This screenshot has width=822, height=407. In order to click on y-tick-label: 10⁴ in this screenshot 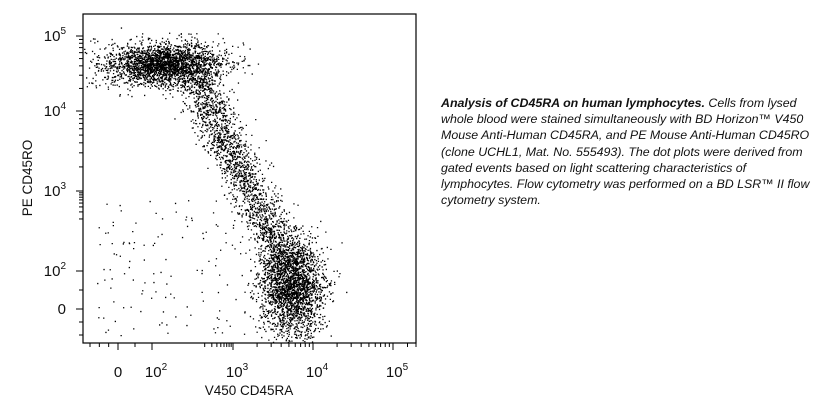, I will do `click(55, 110)`.